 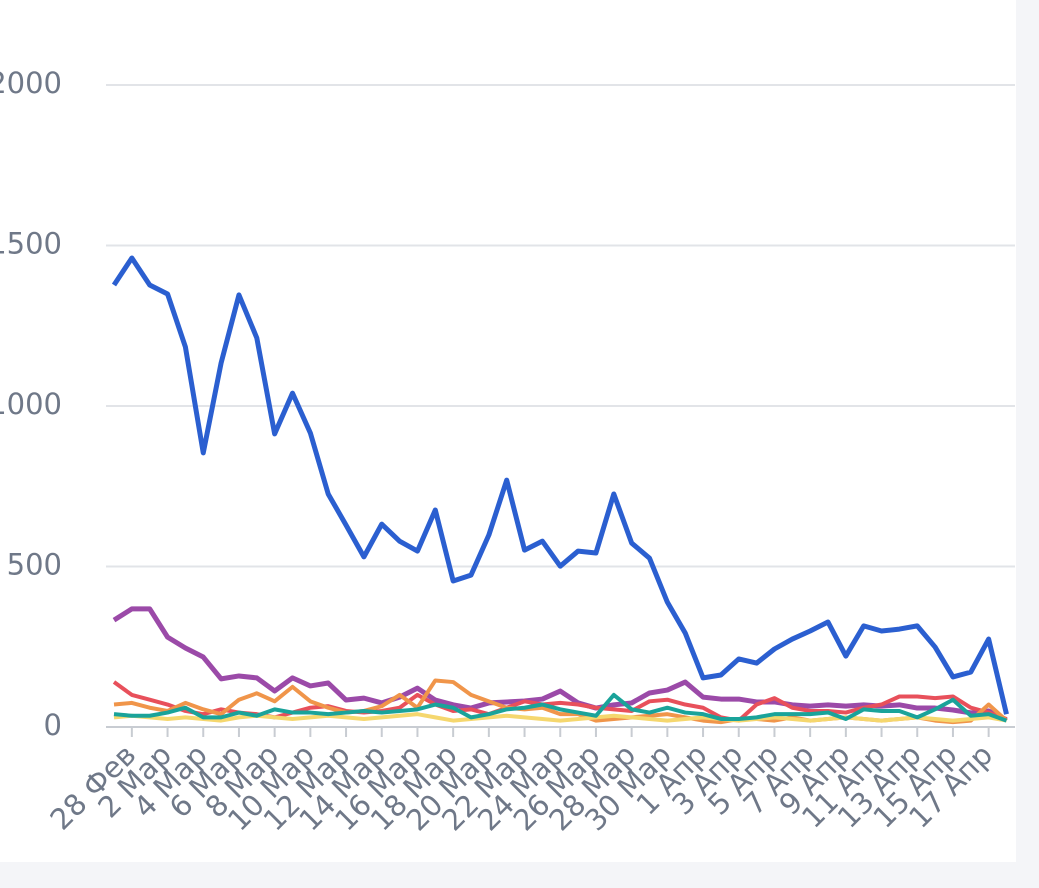 What do you see at coordinates (31, 404) in the screenshot?
I see `y-tick-label: 1000` at bounding box center [31, 404].